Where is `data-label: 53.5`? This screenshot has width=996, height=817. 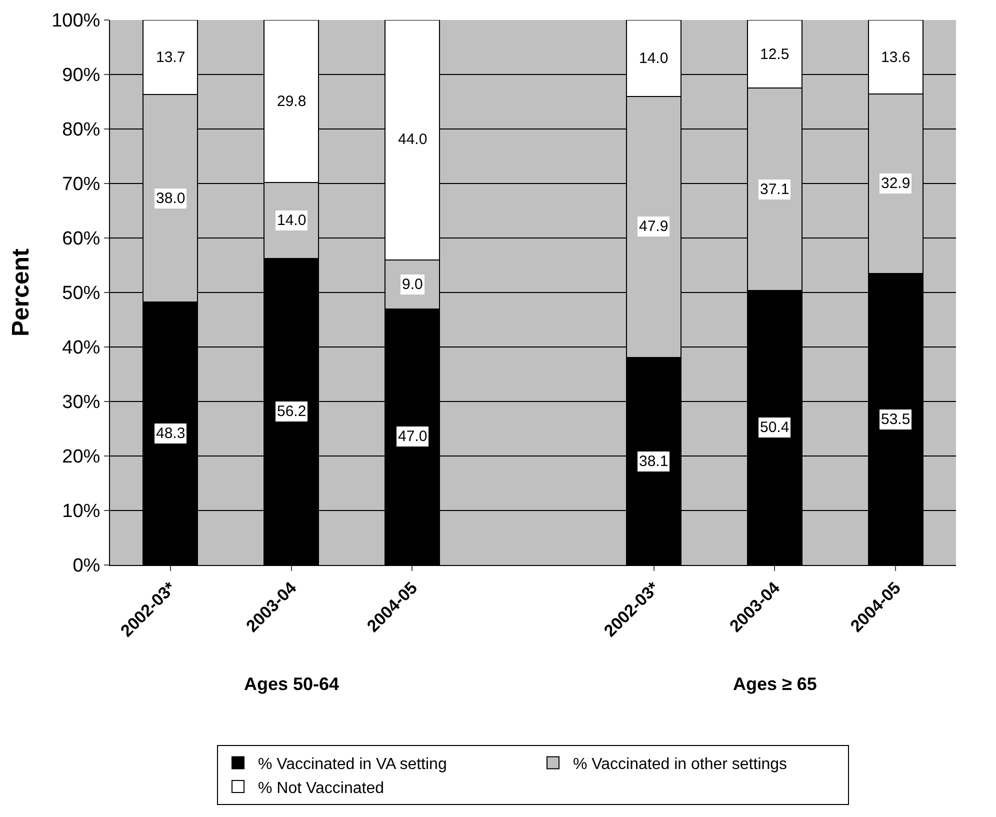
data-label: 53.5 is located at coordinates (895, 419).